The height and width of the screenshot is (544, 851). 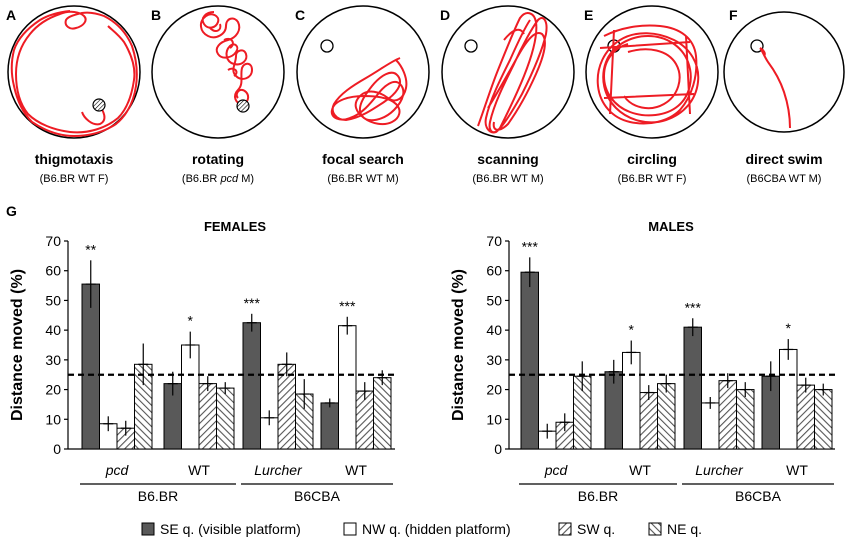 What do you see at coordinates (494, 419) in the screenshot?
I see `y-tick-label: 10` at bounding box center [494, 419].